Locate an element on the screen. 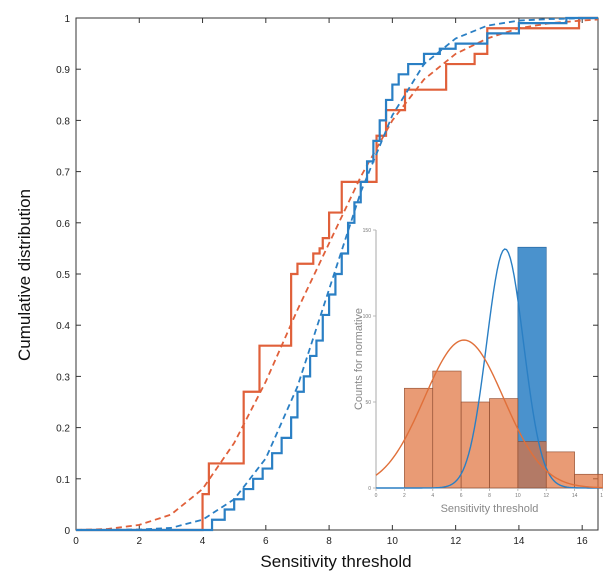 Image resolution: width=603 pixels, height=574 pixels. y-axis-title: Cumulative distribution is located at coordinates (24, 275).